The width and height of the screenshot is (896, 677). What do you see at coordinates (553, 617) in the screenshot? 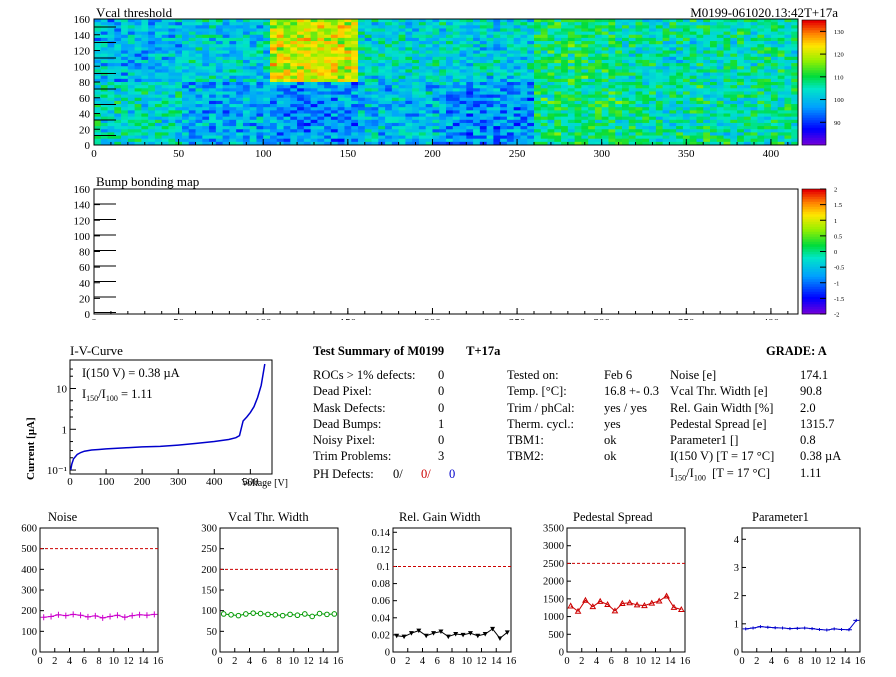
I see `roc-y-tick-label: 1000` at bounding box center [553, 617].